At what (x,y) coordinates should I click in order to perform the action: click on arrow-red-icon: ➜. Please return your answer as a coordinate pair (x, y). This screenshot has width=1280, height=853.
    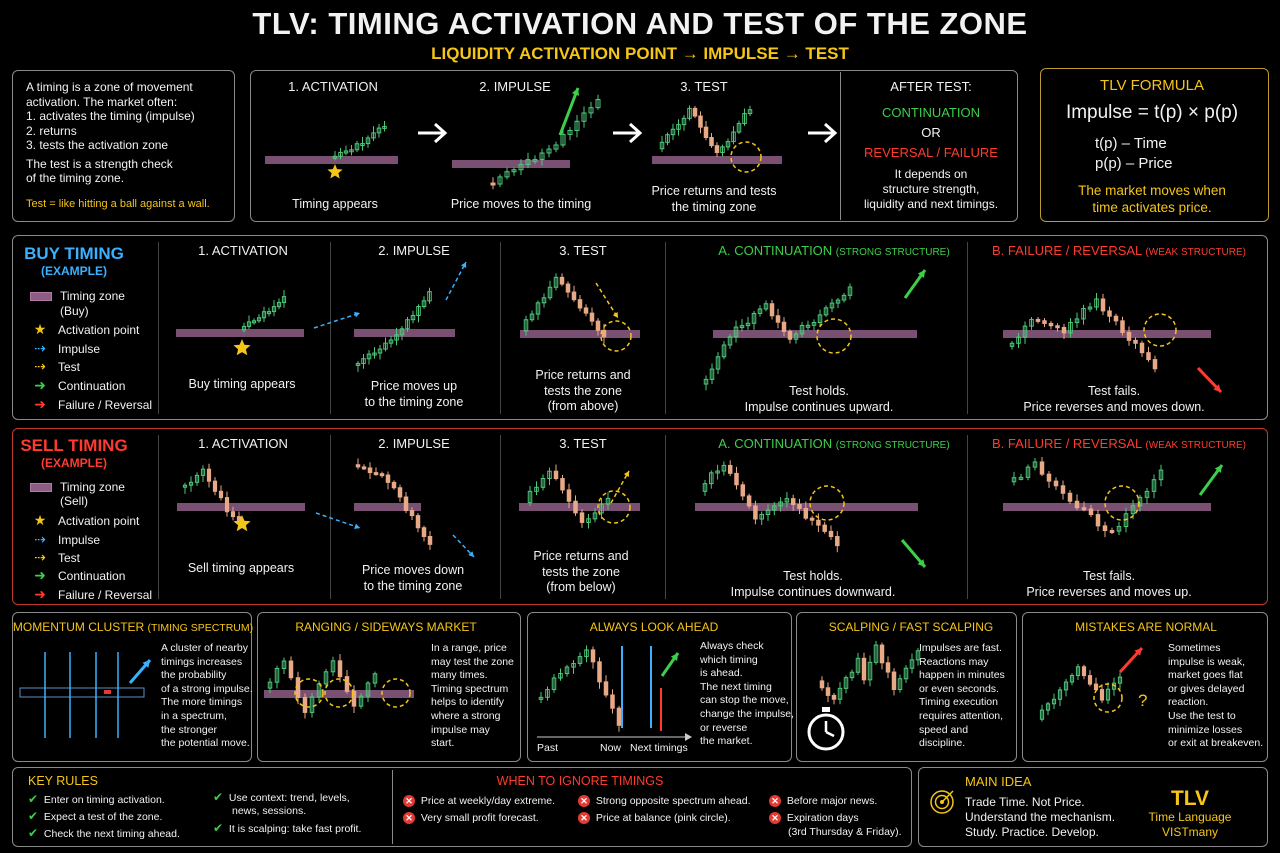
    Looking at the image, I should click on (40, 594).